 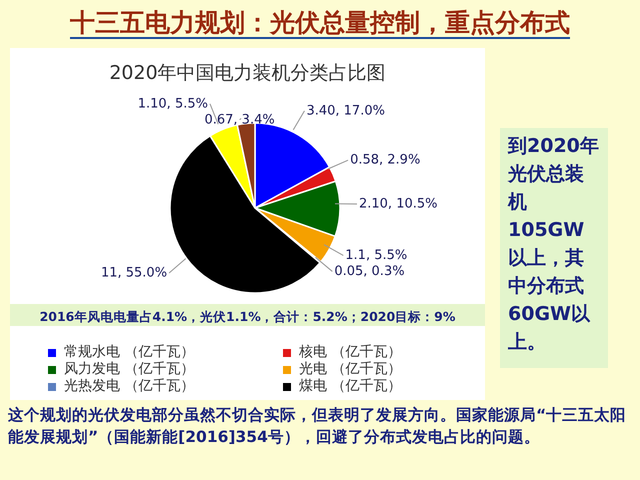 I want to click on data-label: 0.67, 3.4%, so click(x=239, y=120).